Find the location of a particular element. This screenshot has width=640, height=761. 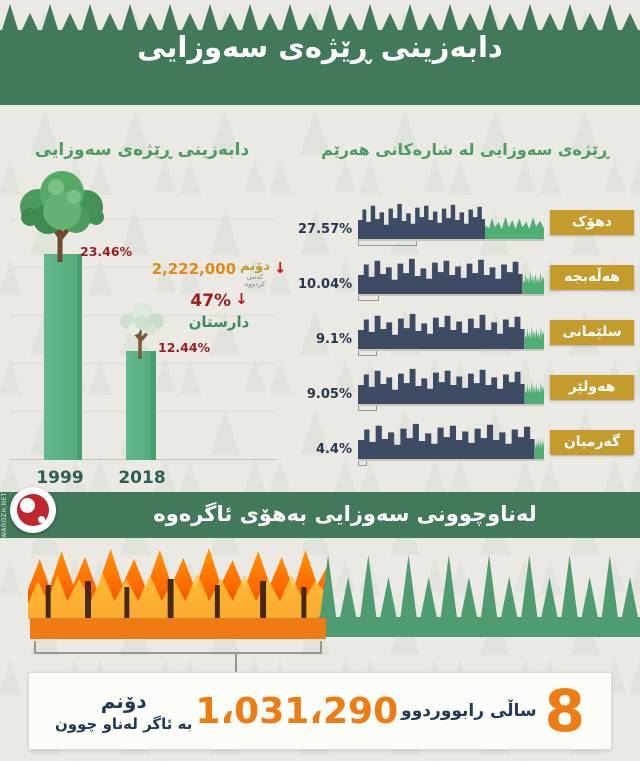

forest-decrease-percent: 47% is located at coordinates (211, 301).